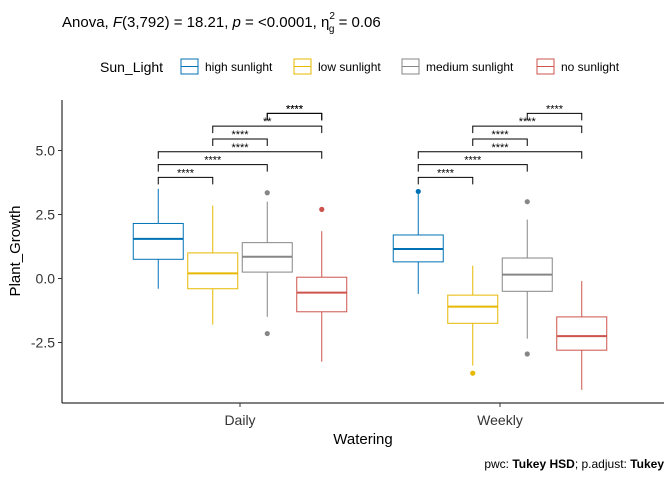 This screenshot has width=672, height=480. What do you see at coordinates (239, 420) in the screenshot?
I see `x-tick-label: Daily` at bounding box center [239, 420].